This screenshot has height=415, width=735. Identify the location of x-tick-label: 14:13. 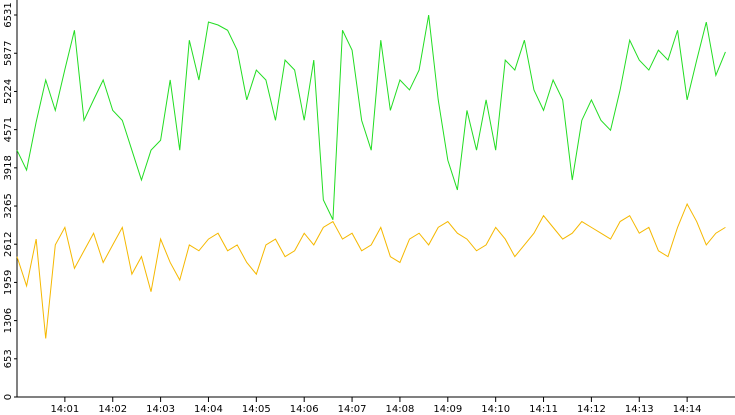
(639, 409).